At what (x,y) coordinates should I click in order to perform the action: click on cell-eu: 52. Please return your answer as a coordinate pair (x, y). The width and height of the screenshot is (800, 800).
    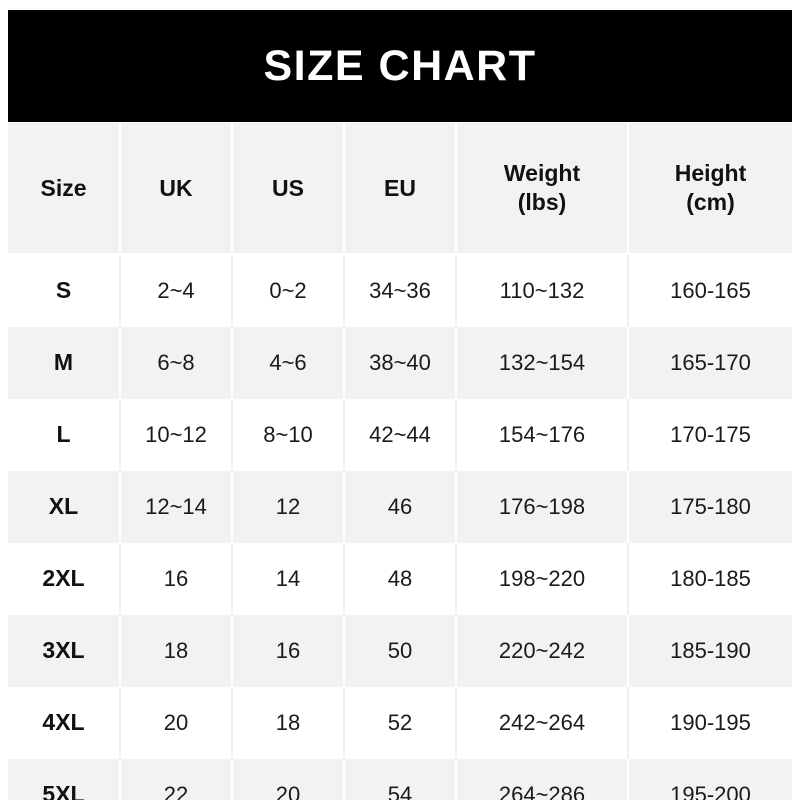
    Looking at the image, I should click on (400, 723).